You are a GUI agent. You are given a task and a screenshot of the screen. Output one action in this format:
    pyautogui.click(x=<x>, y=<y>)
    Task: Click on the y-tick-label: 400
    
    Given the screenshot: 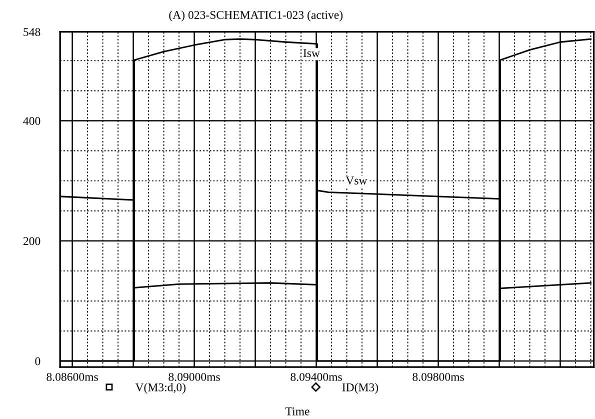 What is the action you would take?
    pyautogui.click(x=31, y=120)
    